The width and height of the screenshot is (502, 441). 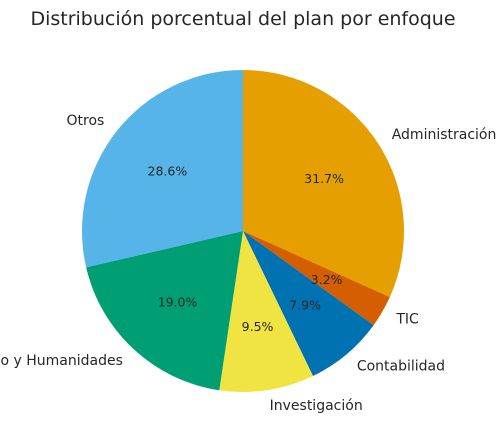 I want to click on slice-derecho-y-humanidades, so click(x=164, y=311).